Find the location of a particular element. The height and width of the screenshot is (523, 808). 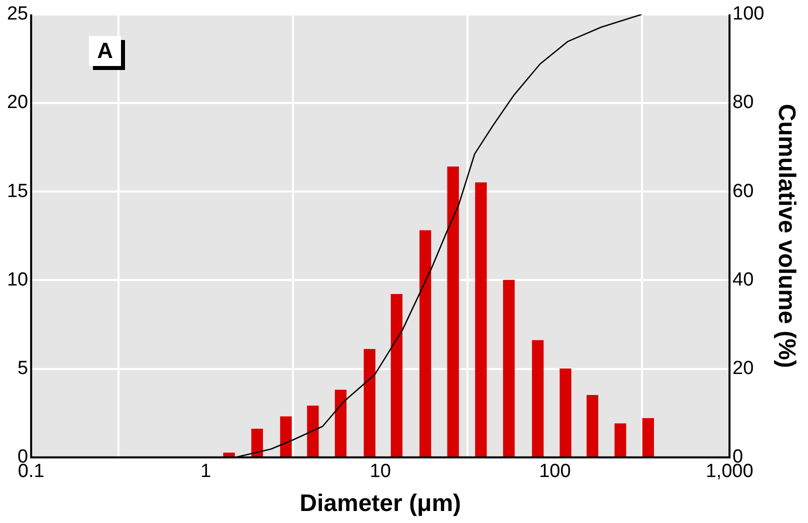

y2-tick-label: 40 is located at coordinates (743, 279).